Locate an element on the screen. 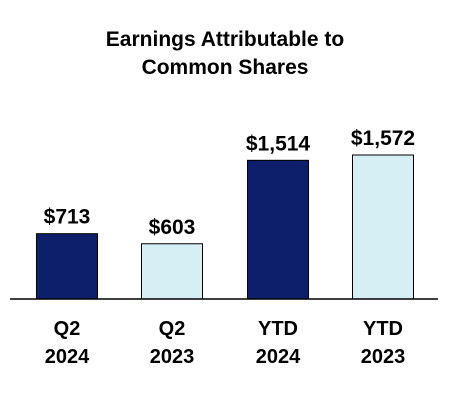  bar-value-label-1: $713 is located at coordinates (67, 217).